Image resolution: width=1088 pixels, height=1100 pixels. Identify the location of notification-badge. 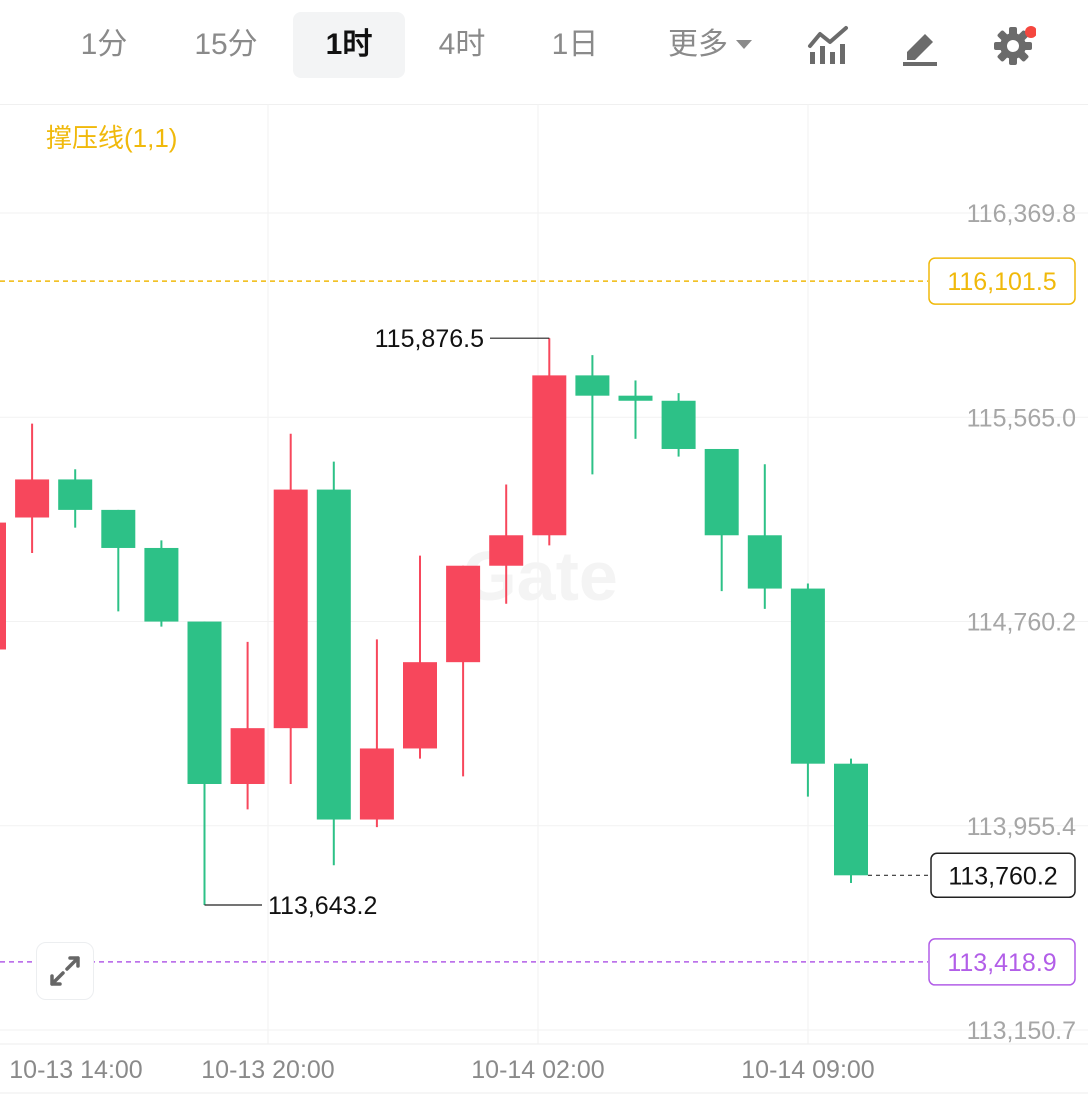
(1031, 32).